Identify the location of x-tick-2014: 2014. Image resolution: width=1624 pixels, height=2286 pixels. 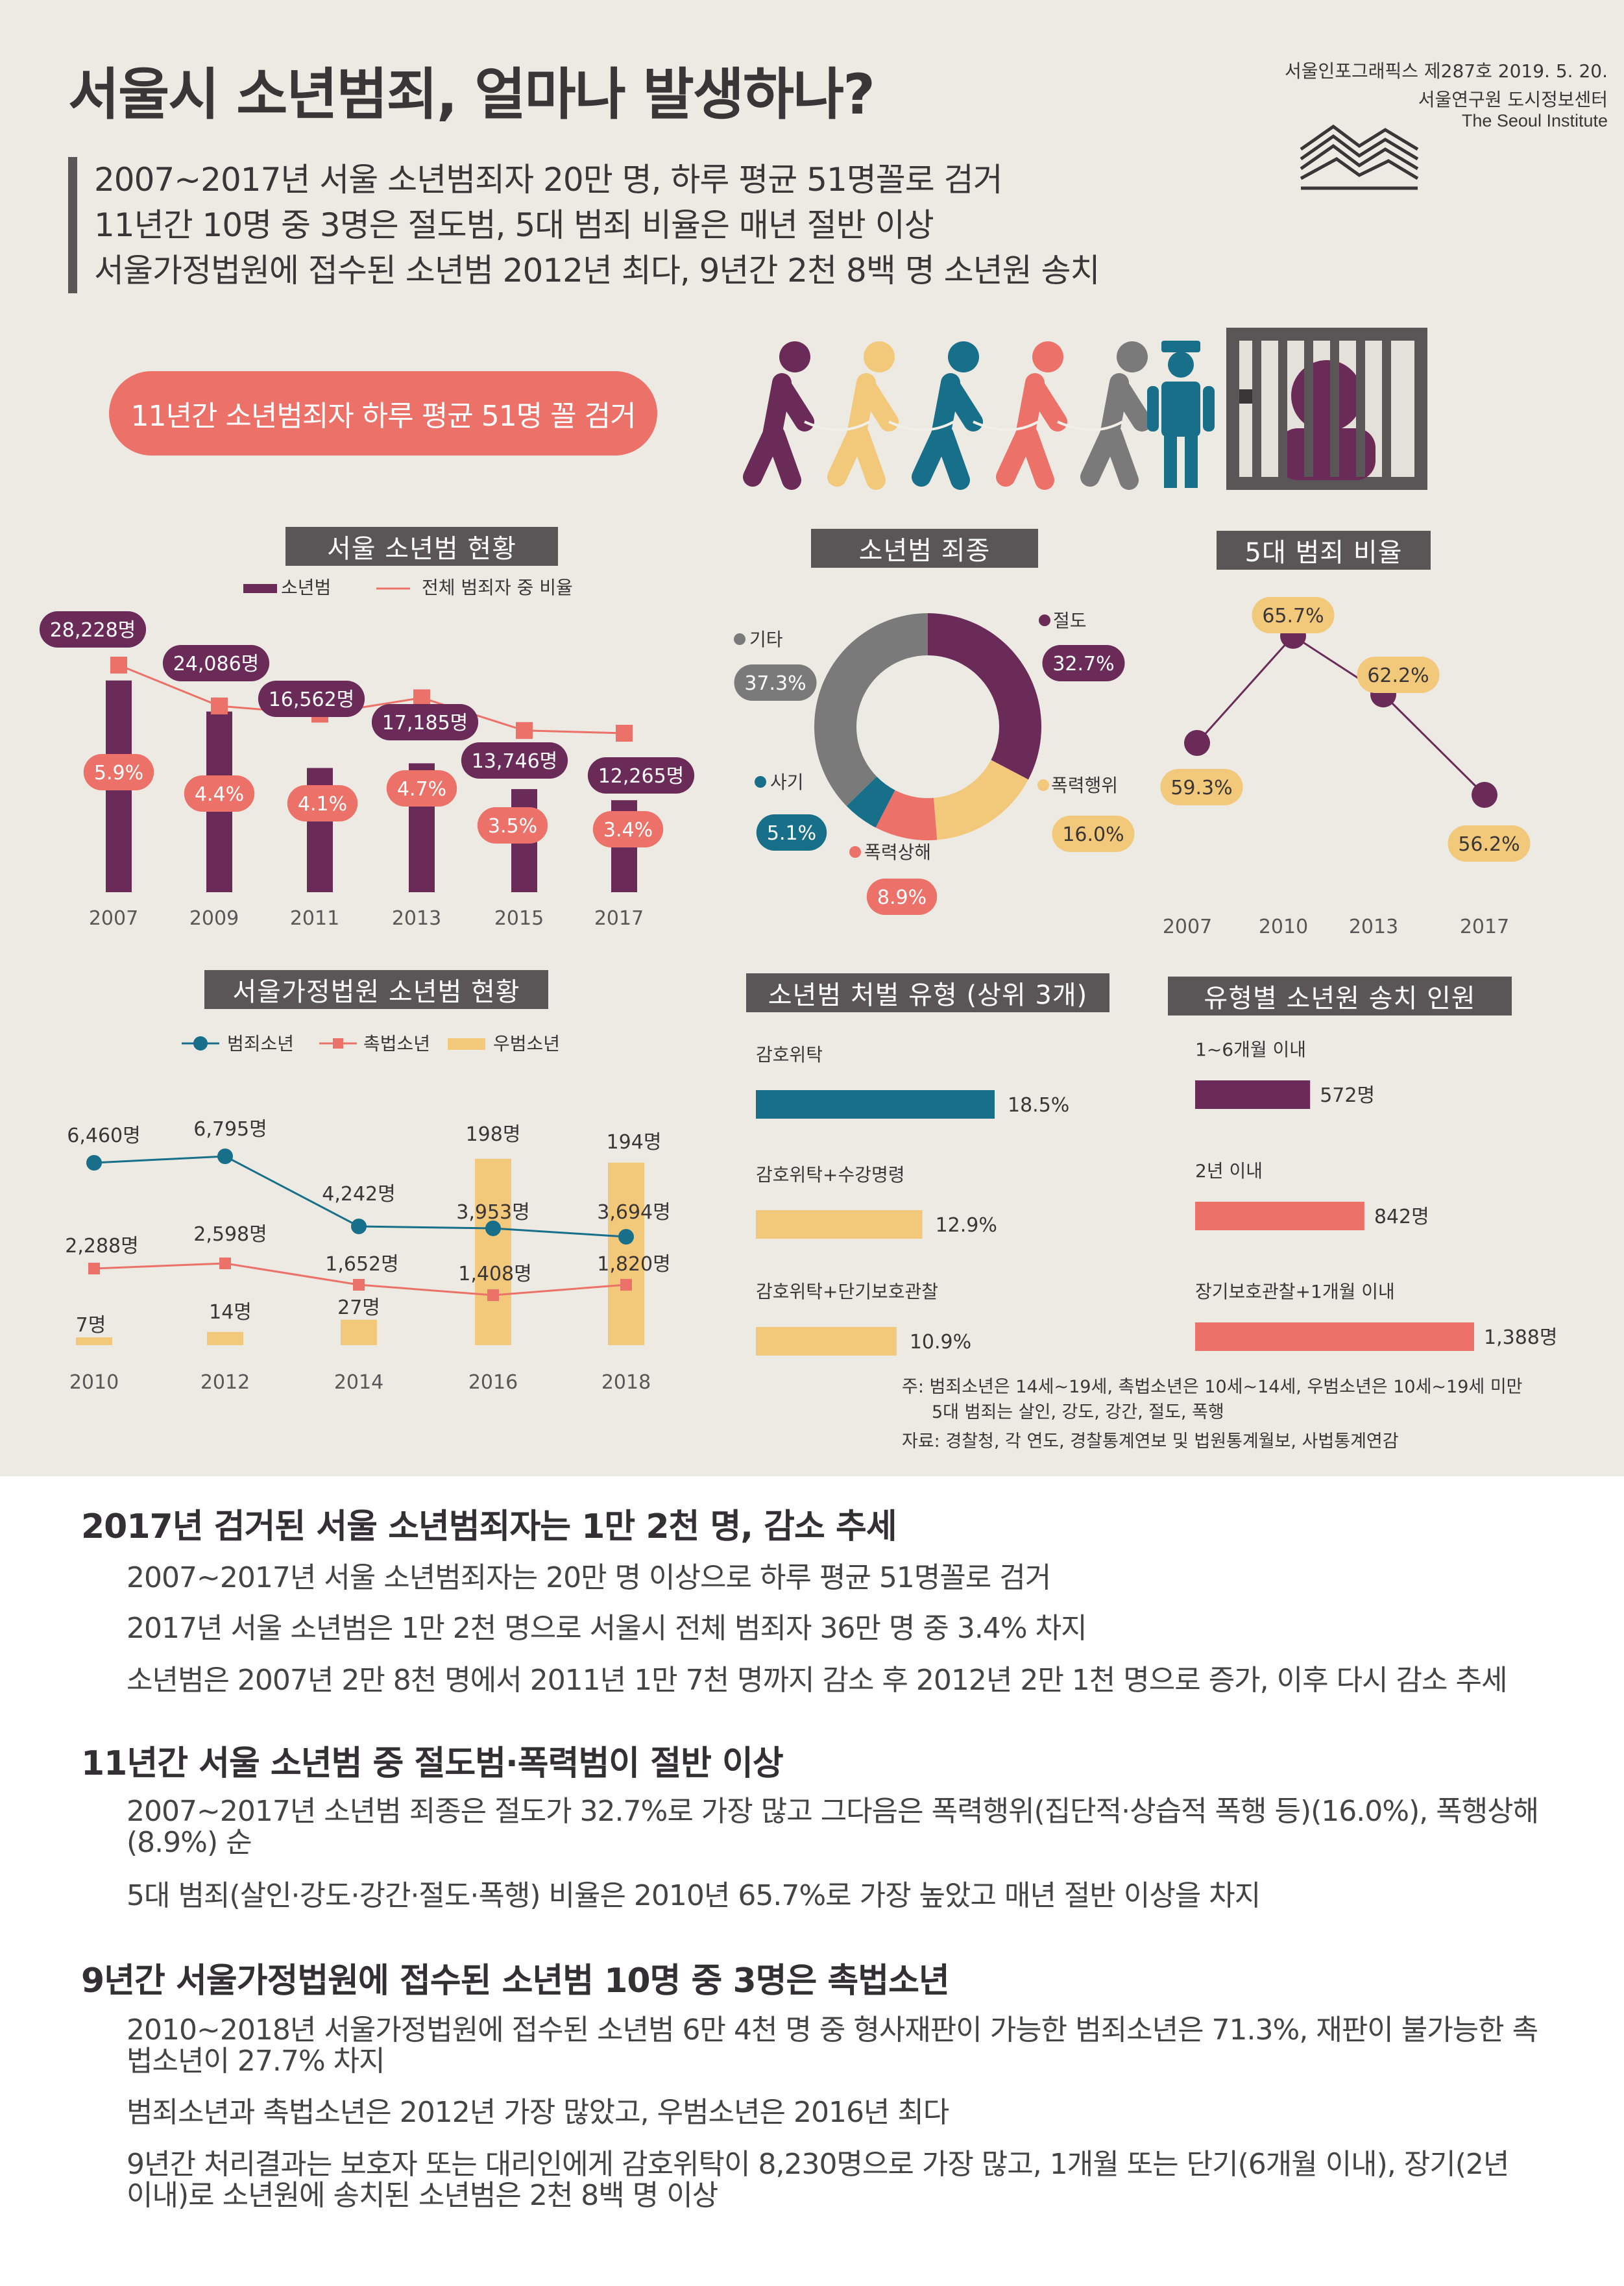
(358, 1382).